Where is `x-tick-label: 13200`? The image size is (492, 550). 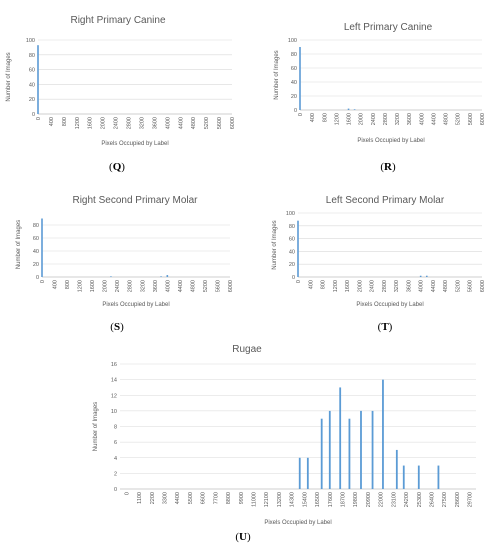 x-tick-label: 13200 is located at coordinates (280, 499).